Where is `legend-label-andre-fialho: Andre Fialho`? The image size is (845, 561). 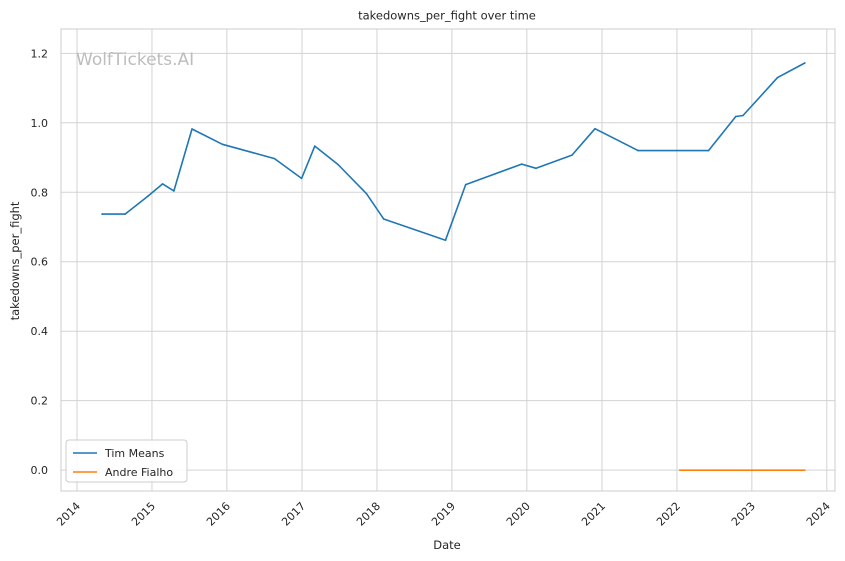
legend-label-andre-fialho: Andre Fialho is located at coordinates (139, 472).